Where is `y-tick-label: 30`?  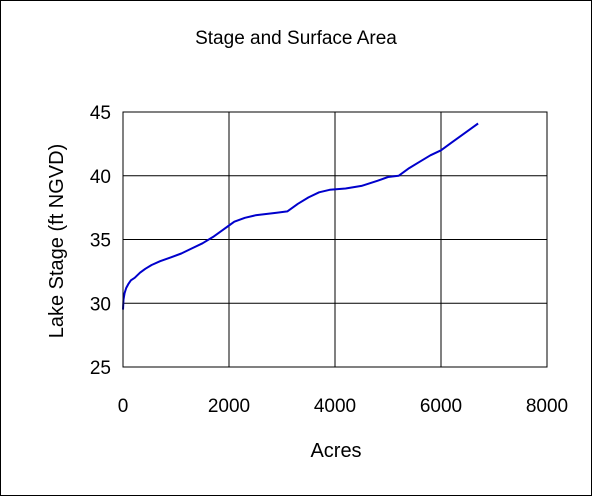 y-tick-label: 30 is located at coordinates (100, 304).